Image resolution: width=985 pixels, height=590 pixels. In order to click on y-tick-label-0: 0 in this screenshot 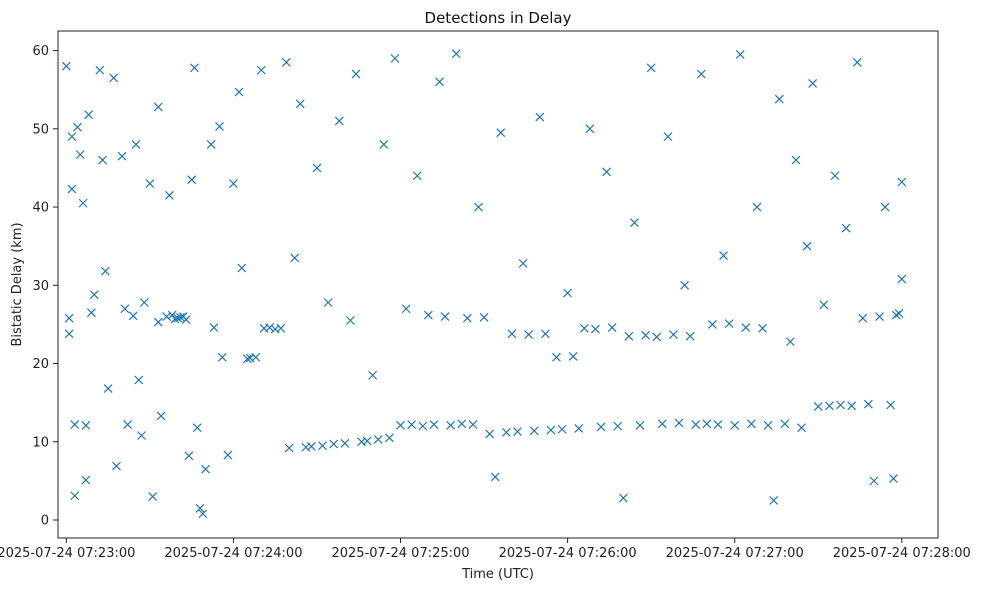, I will do `click(45, 521)`.